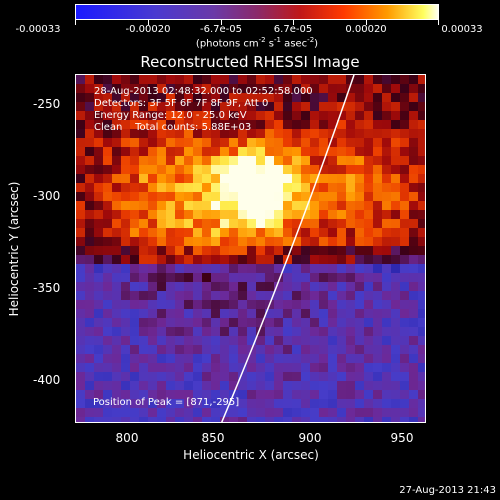 The height and width of the screenshot is (500, 500). What do you see at coordinates (257, 43) in the screenshot?
I see `colorbar-units: (photons cm-2 s-1 asec-2)` at bounding box center [257, 43].